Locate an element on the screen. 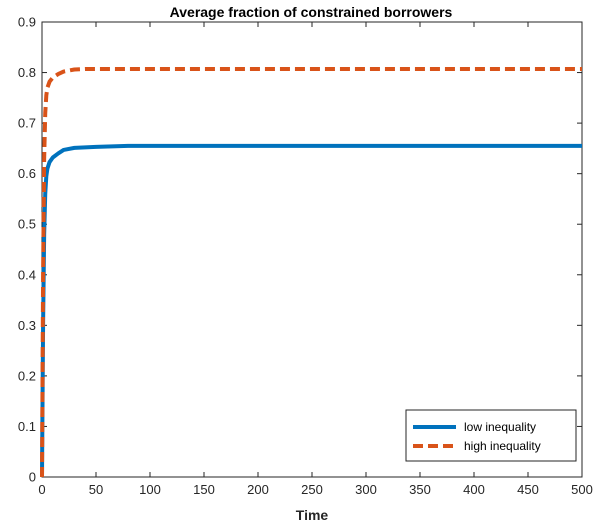  x-tick-label: 500 is located at coordinates (582, 489).